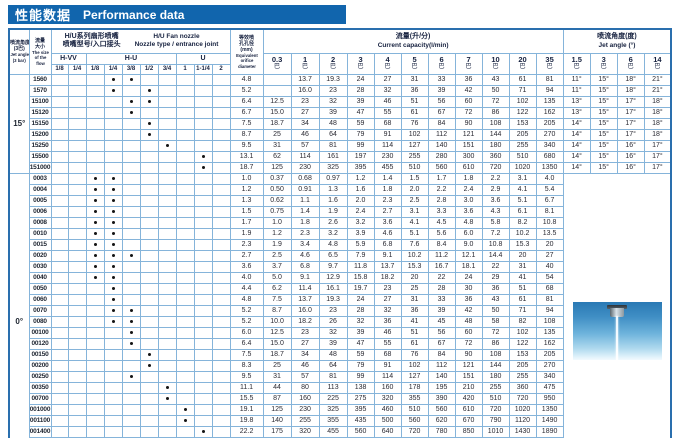 The image size is (679, 438). I want to click on capacity-cell: 510, so click(414, 409).